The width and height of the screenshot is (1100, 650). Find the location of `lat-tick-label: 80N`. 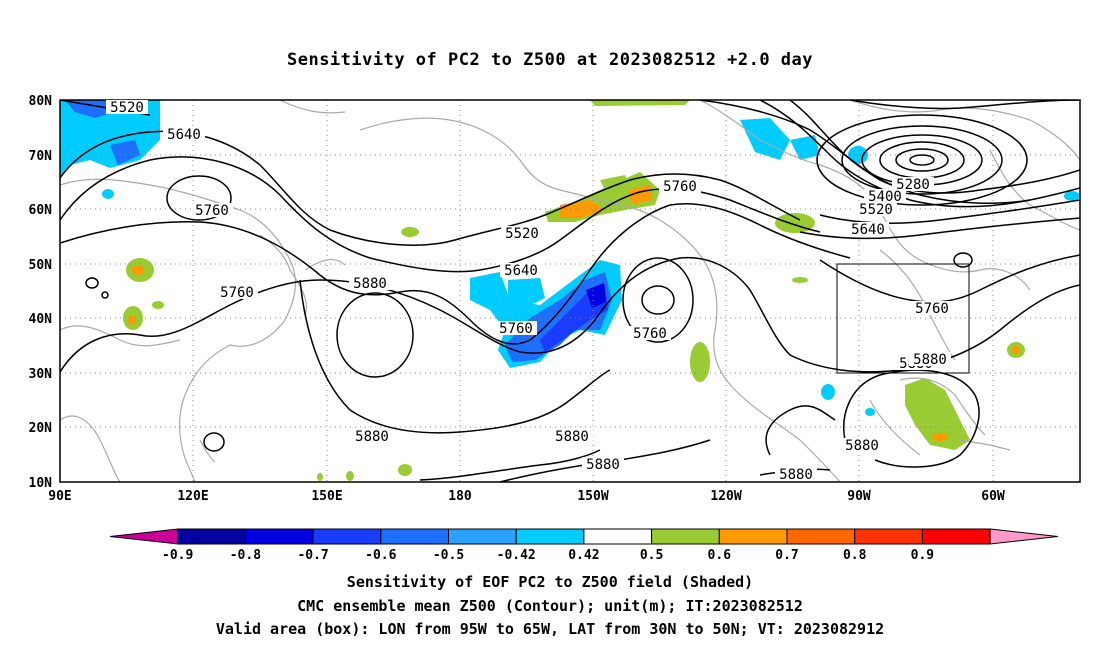

lat-tick-label: 80N is located at coordinates (41, 101).